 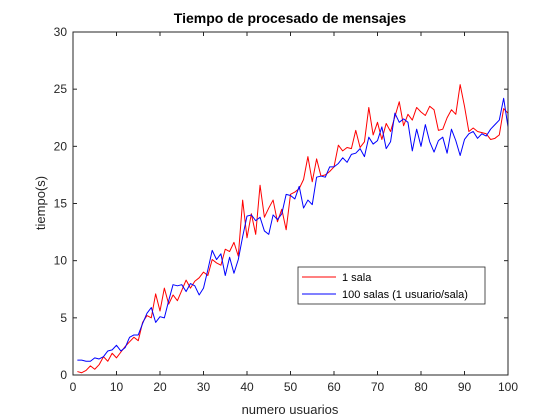 What do you see at coordinates (61, 32) in the screenshot?
I see `y-tick-label: 30` at bounding box center [61, 32].